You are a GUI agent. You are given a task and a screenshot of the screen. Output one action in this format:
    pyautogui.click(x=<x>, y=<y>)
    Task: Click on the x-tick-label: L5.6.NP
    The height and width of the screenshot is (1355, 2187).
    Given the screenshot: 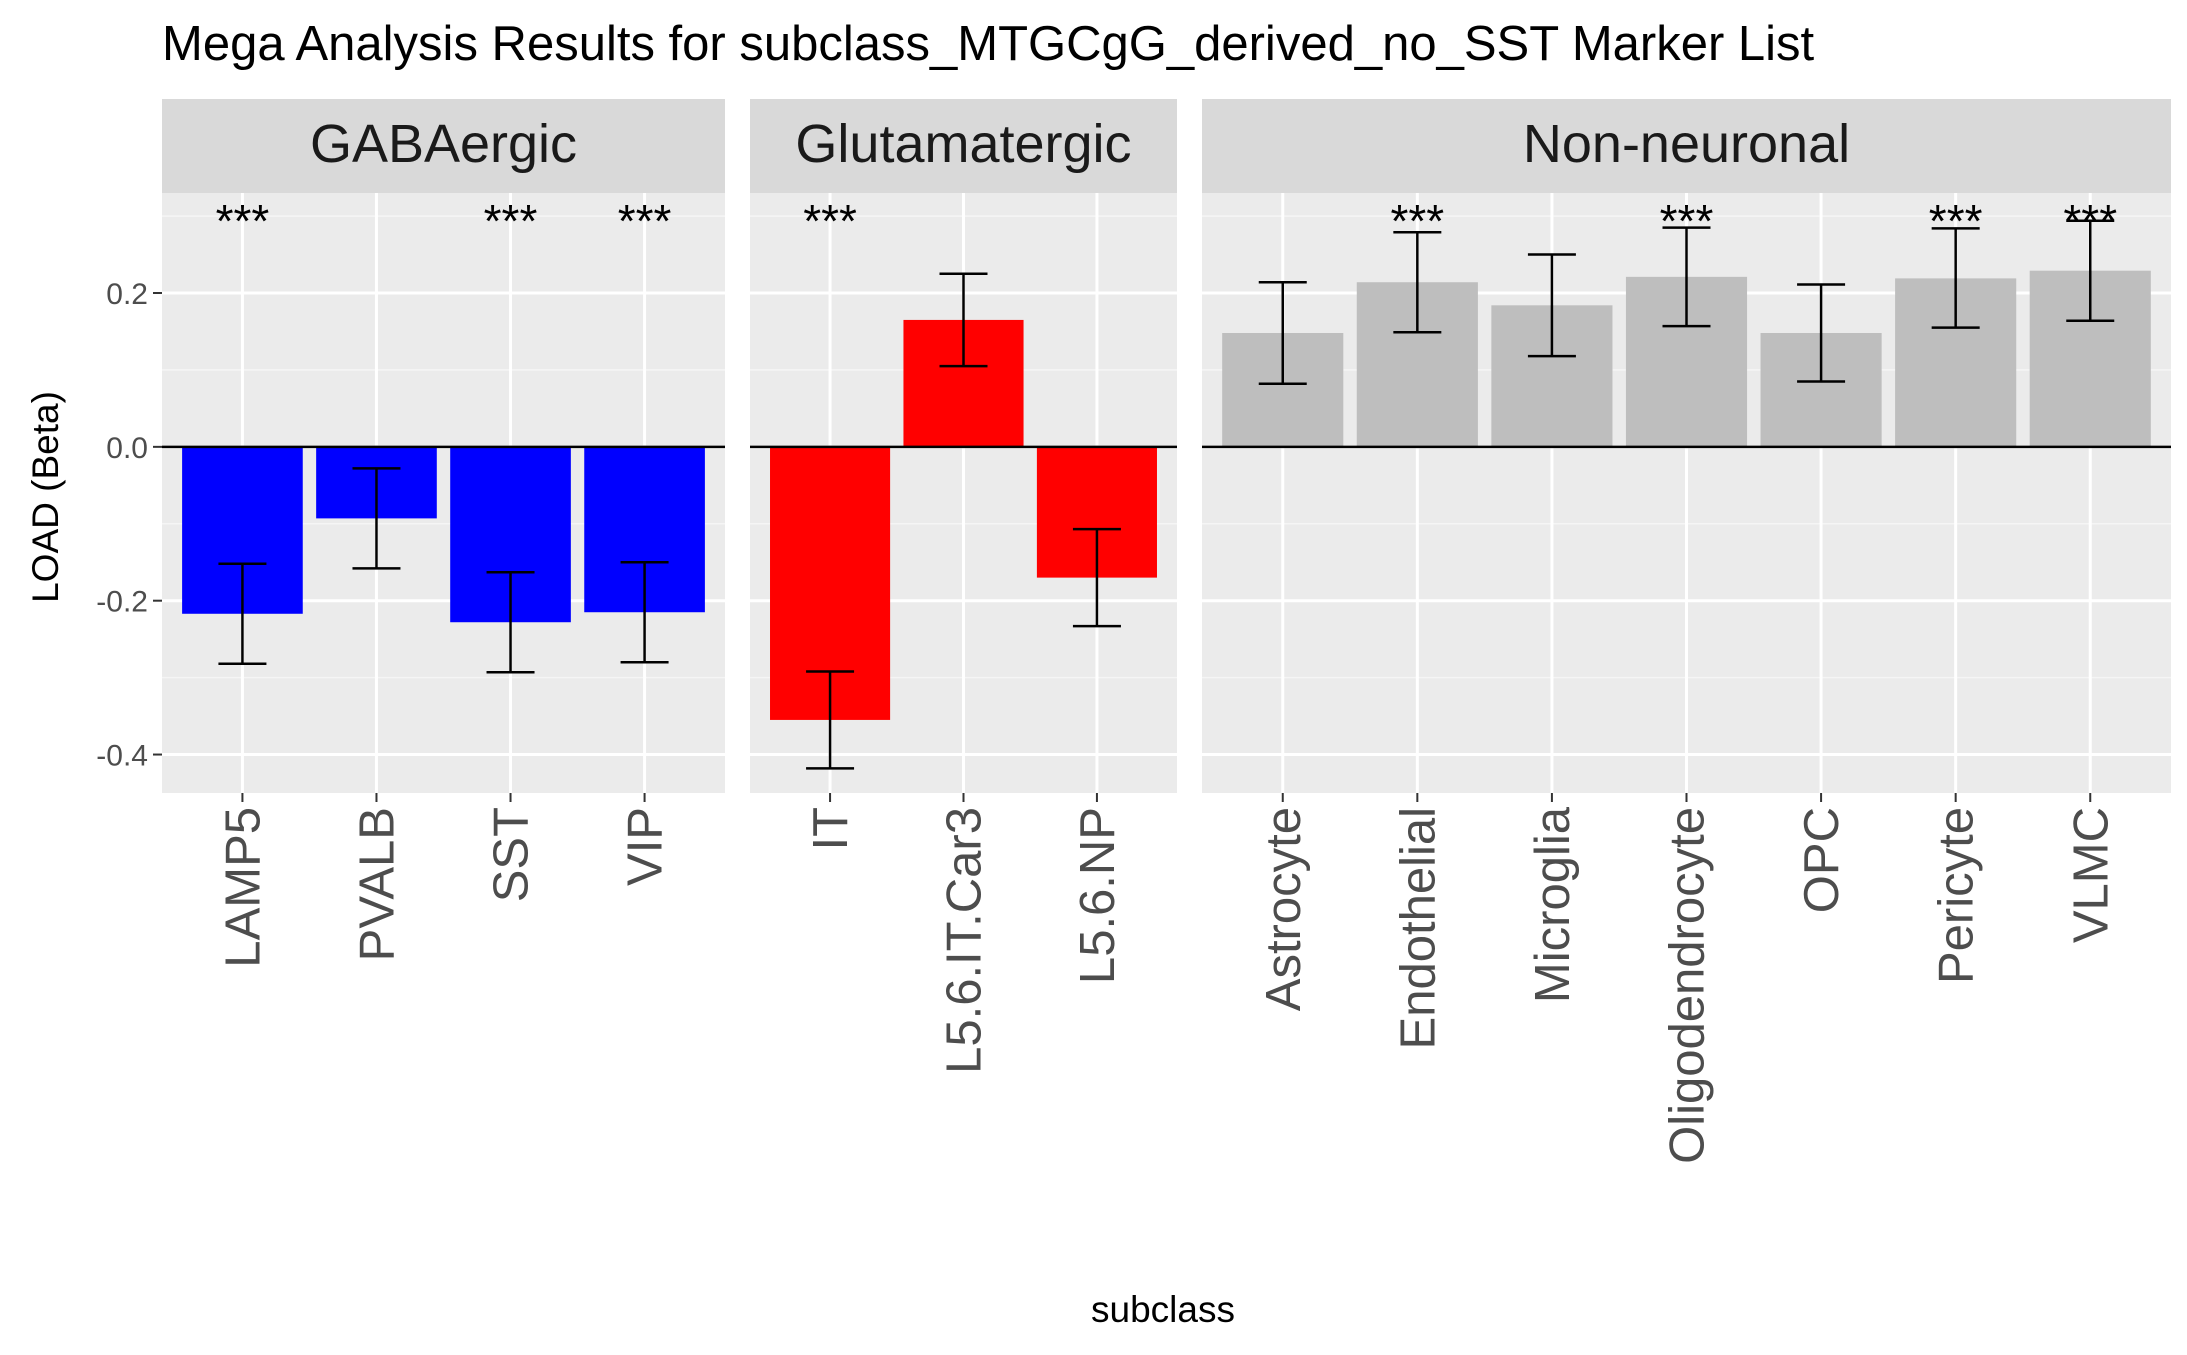 What is the action you would take?
    pyautogui.click(x=1098, y=895)
    